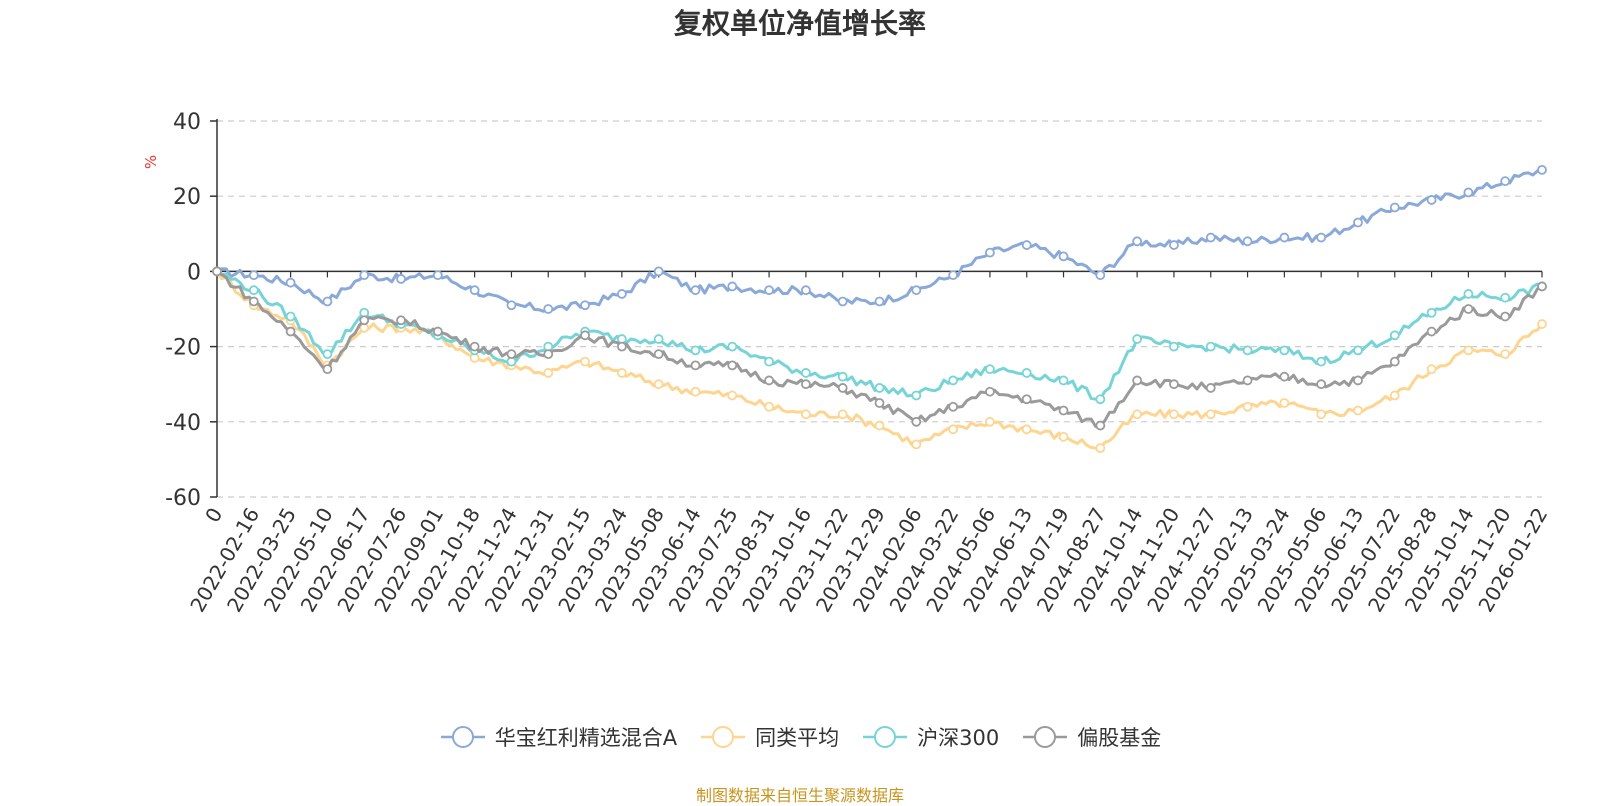 The width and height of the screenshot is (1600, 806). What do you see at coordinates (799, 23) in the screenshot?
I see `chart-title: 复权单位净值增长率` at bounding box center [799, 23].